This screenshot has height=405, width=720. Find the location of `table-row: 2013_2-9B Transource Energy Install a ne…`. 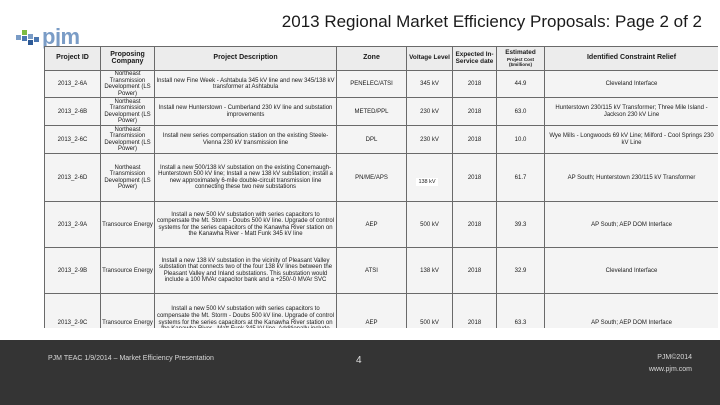

table-row: 2013_2-9B Transource Energy Install a ne… is located at coordinates (381, 271).